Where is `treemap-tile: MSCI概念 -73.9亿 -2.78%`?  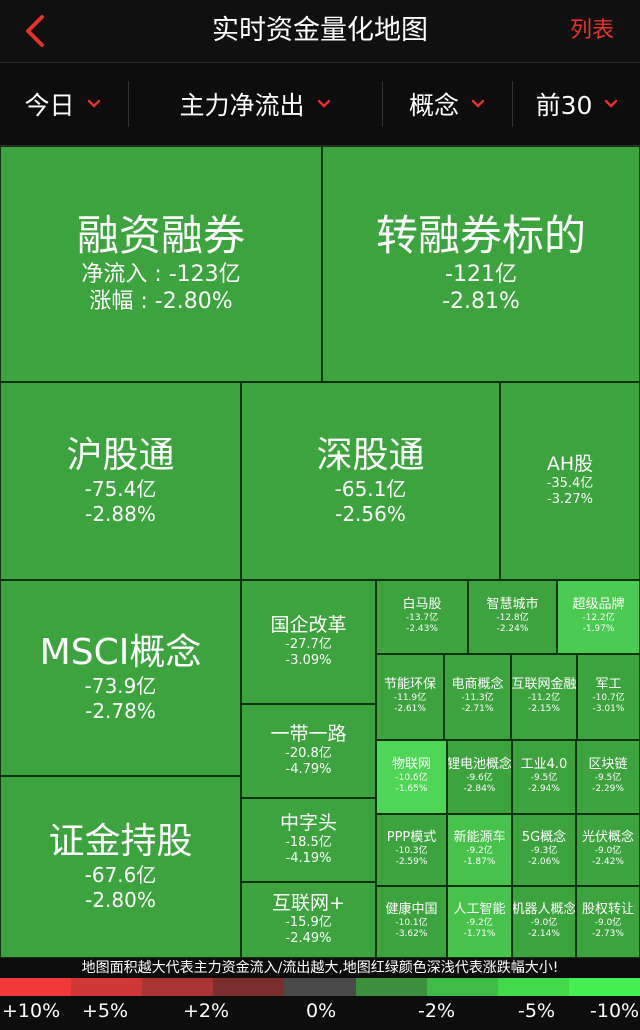 treemap-tile: MSCI概念 -73.9亿 -2.78% is located at coordinates (120, 678).